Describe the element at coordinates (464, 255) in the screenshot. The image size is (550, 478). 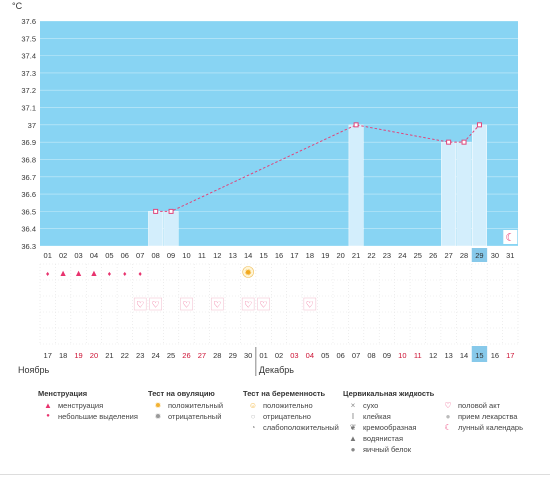
I see `top-day-label: 28` at that location.